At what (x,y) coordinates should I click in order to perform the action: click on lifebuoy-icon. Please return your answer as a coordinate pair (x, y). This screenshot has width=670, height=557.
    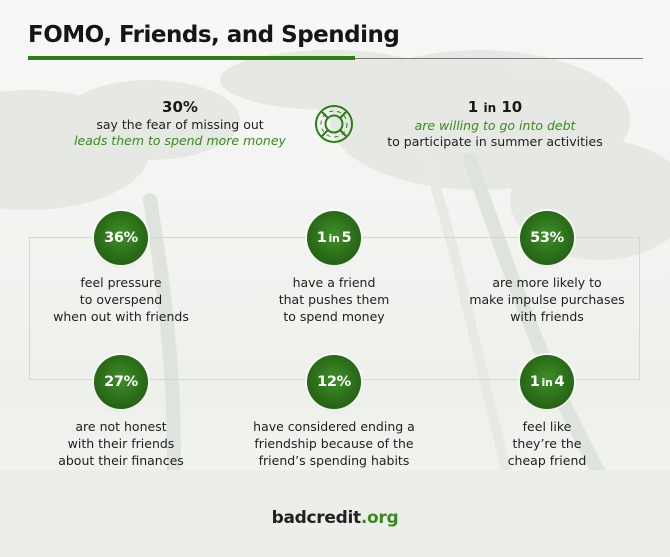
    Looking at the image, I should click on (334, 124).